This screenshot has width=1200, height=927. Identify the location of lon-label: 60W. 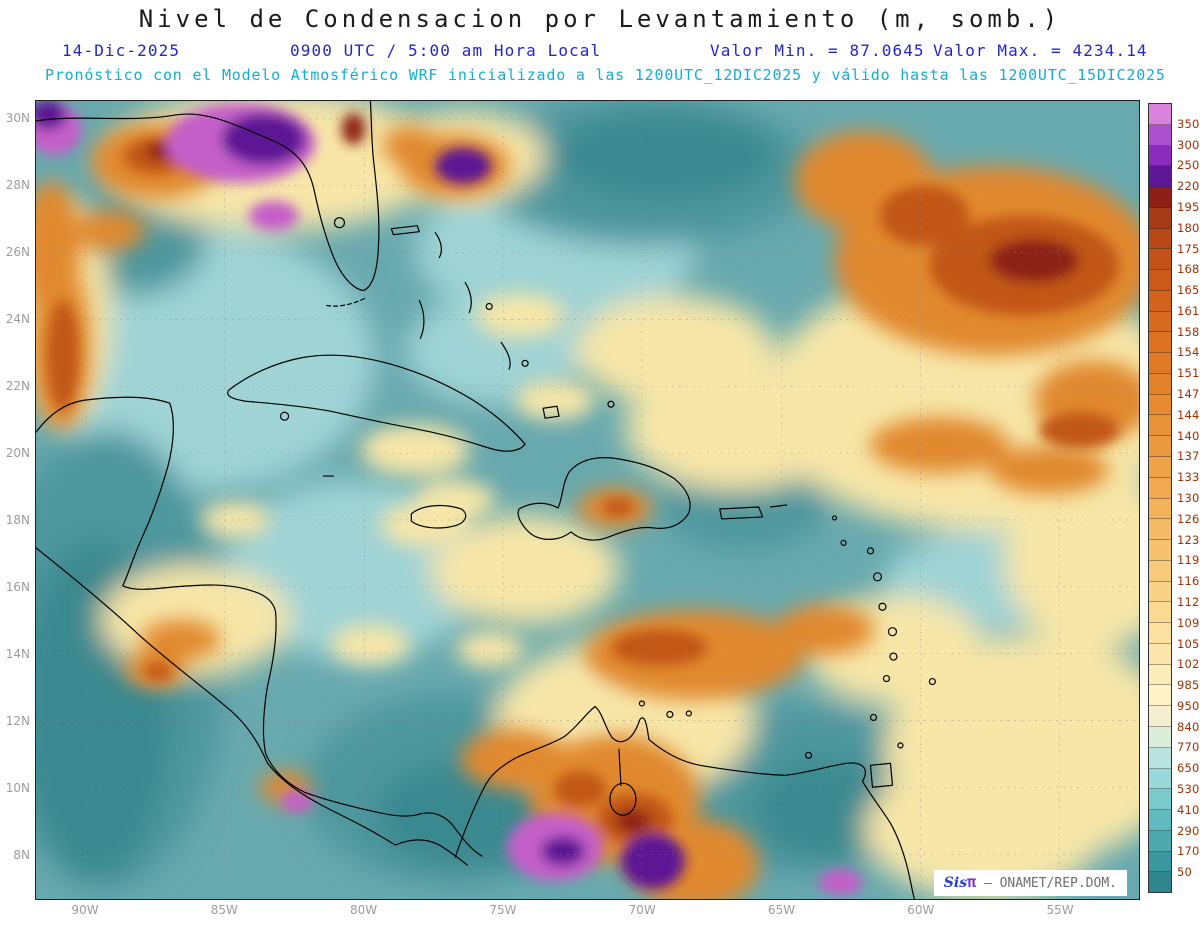
(921, 910).